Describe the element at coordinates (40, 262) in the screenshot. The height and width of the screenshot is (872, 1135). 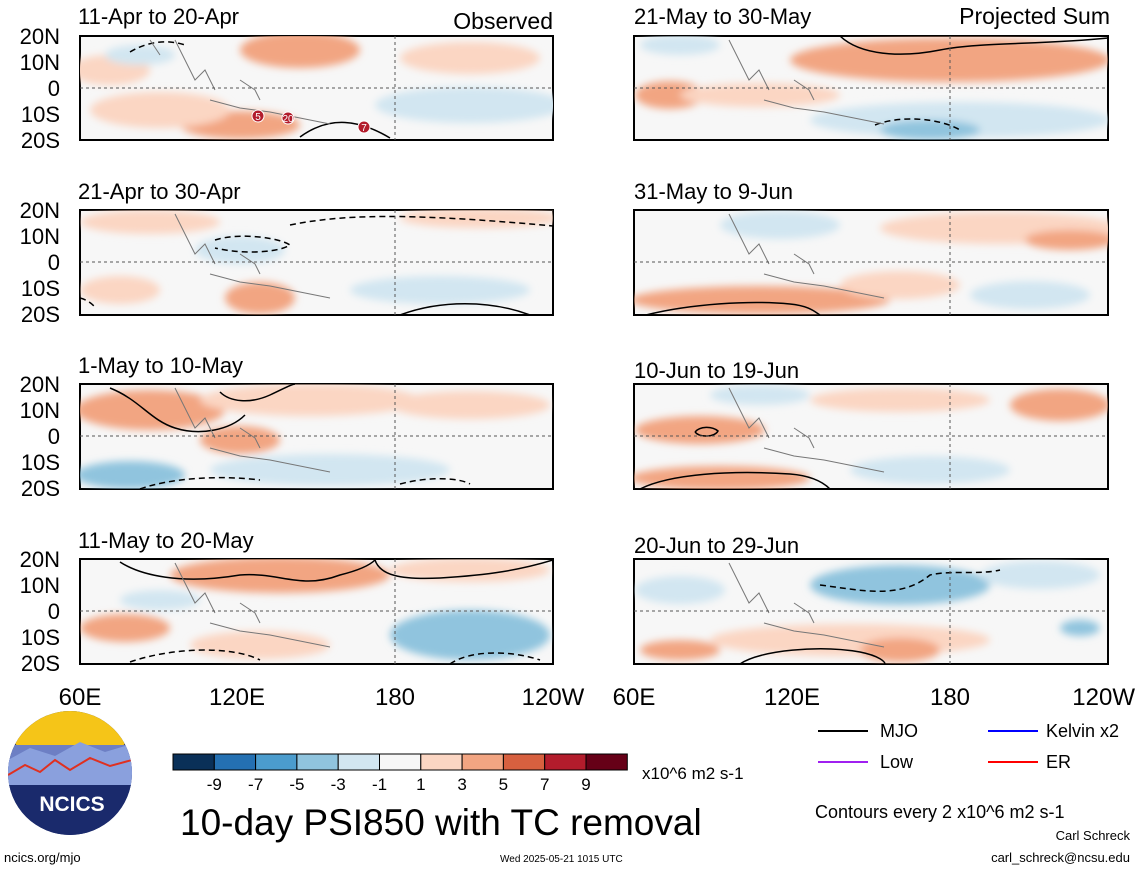
I see `lat-labels-row-2: 20N 10N 0 10S 20S` at that location.